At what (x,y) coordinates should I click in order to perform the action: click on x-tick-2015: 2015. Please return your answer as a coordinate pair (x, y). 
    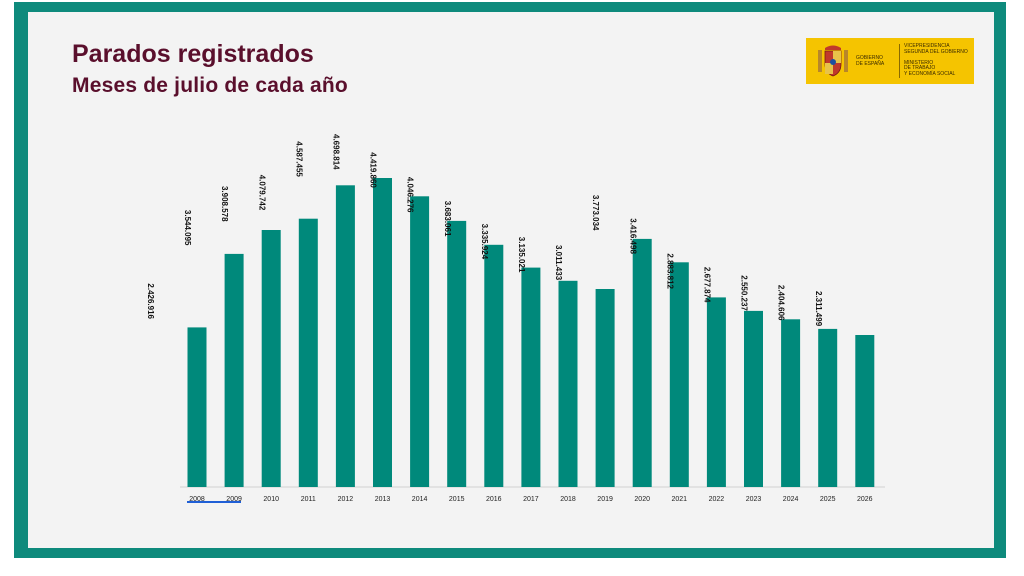
    Looking at the image, I should click on (457, 499).